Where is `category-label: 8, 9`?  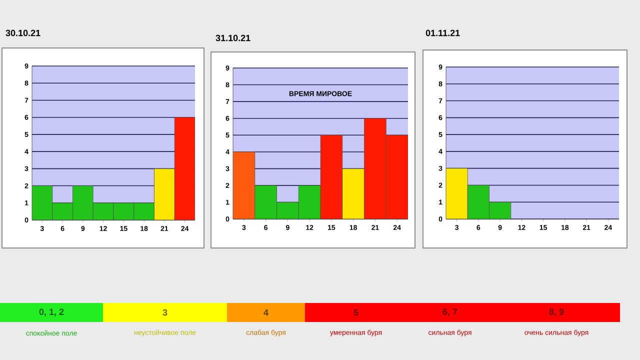 category-label: 8, 9 is located at coordinates (556, 312).